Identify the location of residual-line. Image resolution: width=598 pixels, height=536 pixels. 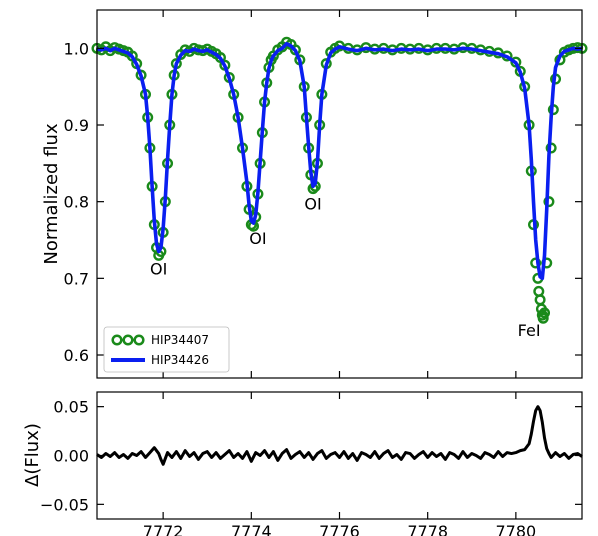
(339, 435).